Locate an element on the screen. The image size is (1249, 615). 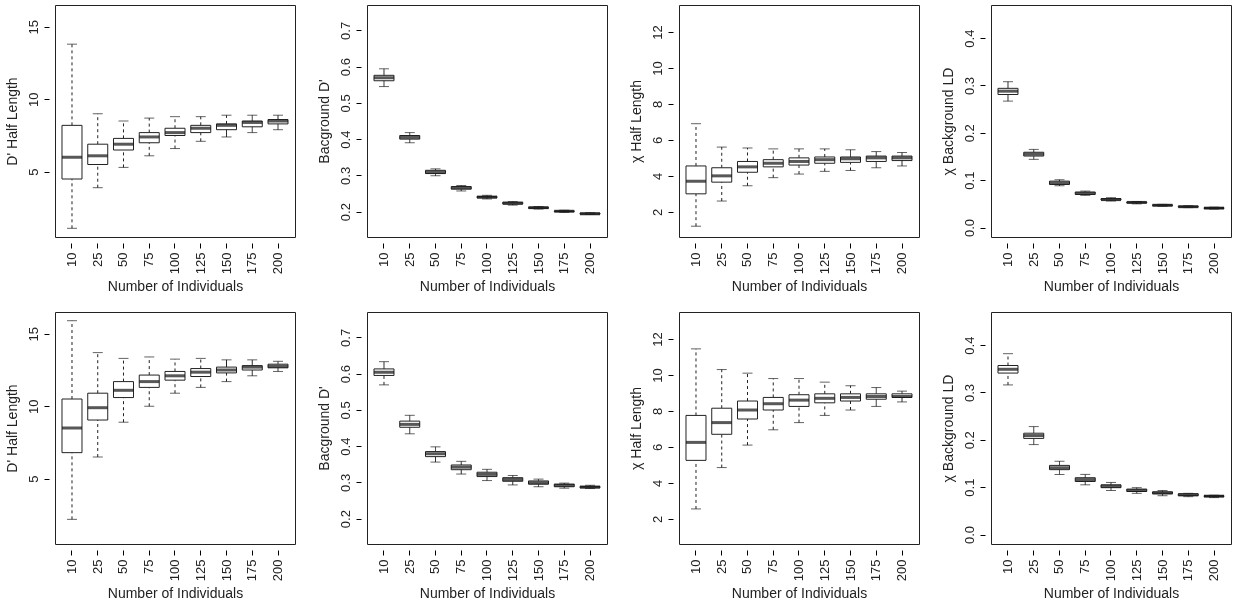
y-tick-label: 15 is located at coordinates (33, 334).